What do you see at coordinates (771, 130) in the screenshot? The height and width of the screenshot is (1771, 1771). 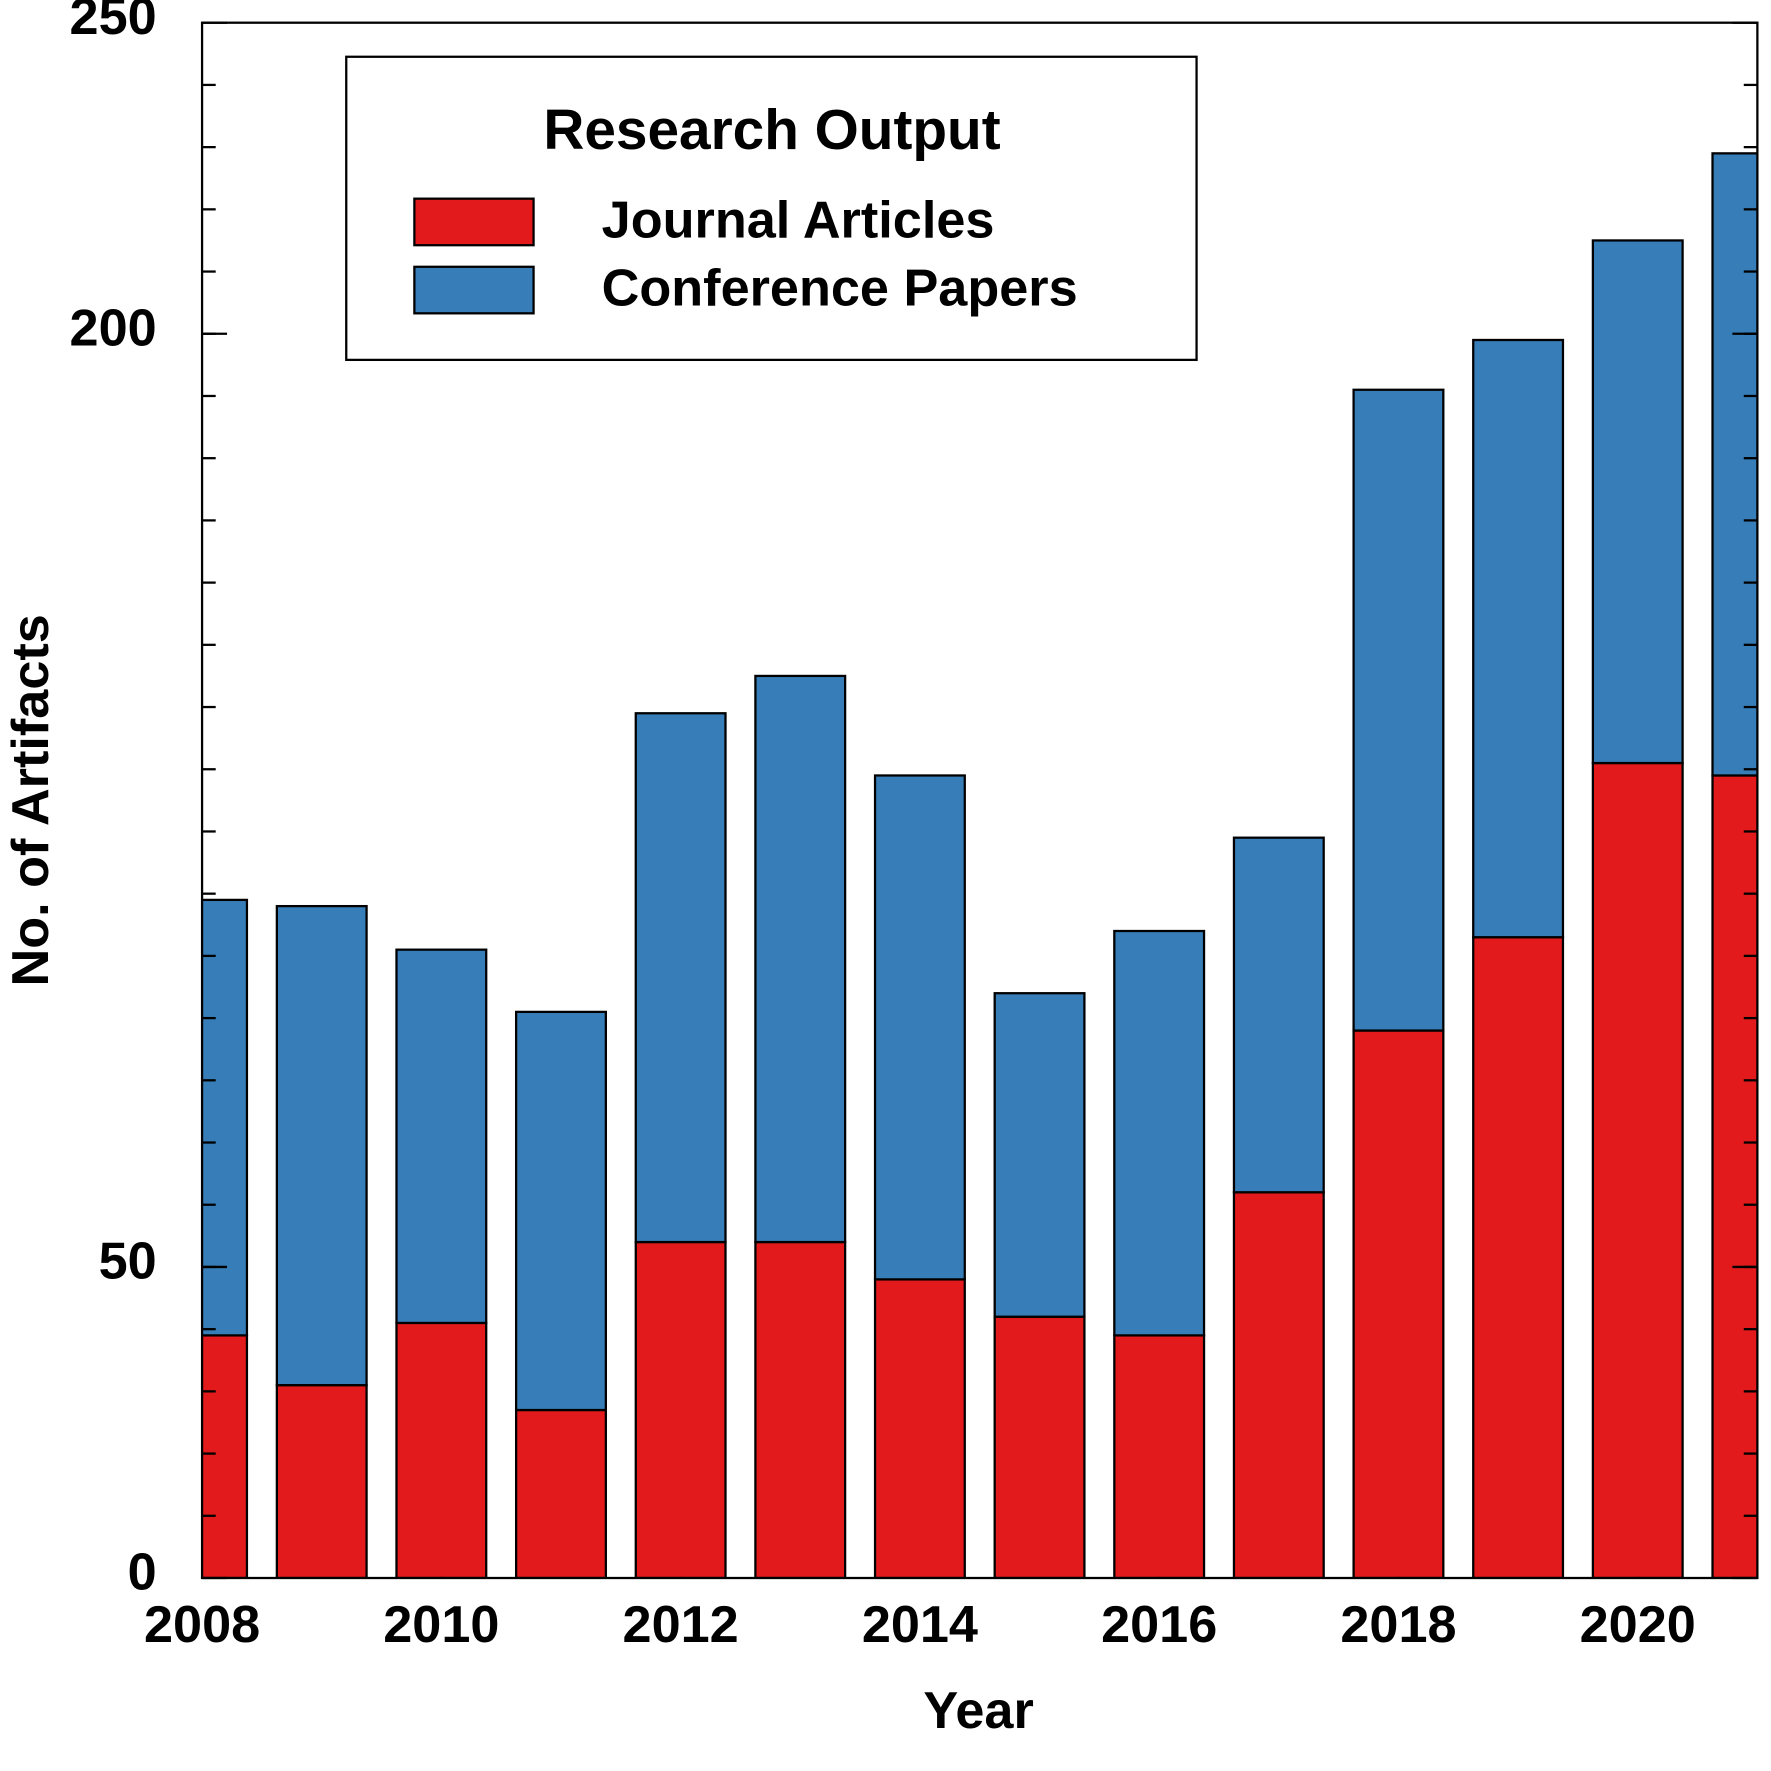 I see `legend-title: Research Output` at bounding box center [771, 130].